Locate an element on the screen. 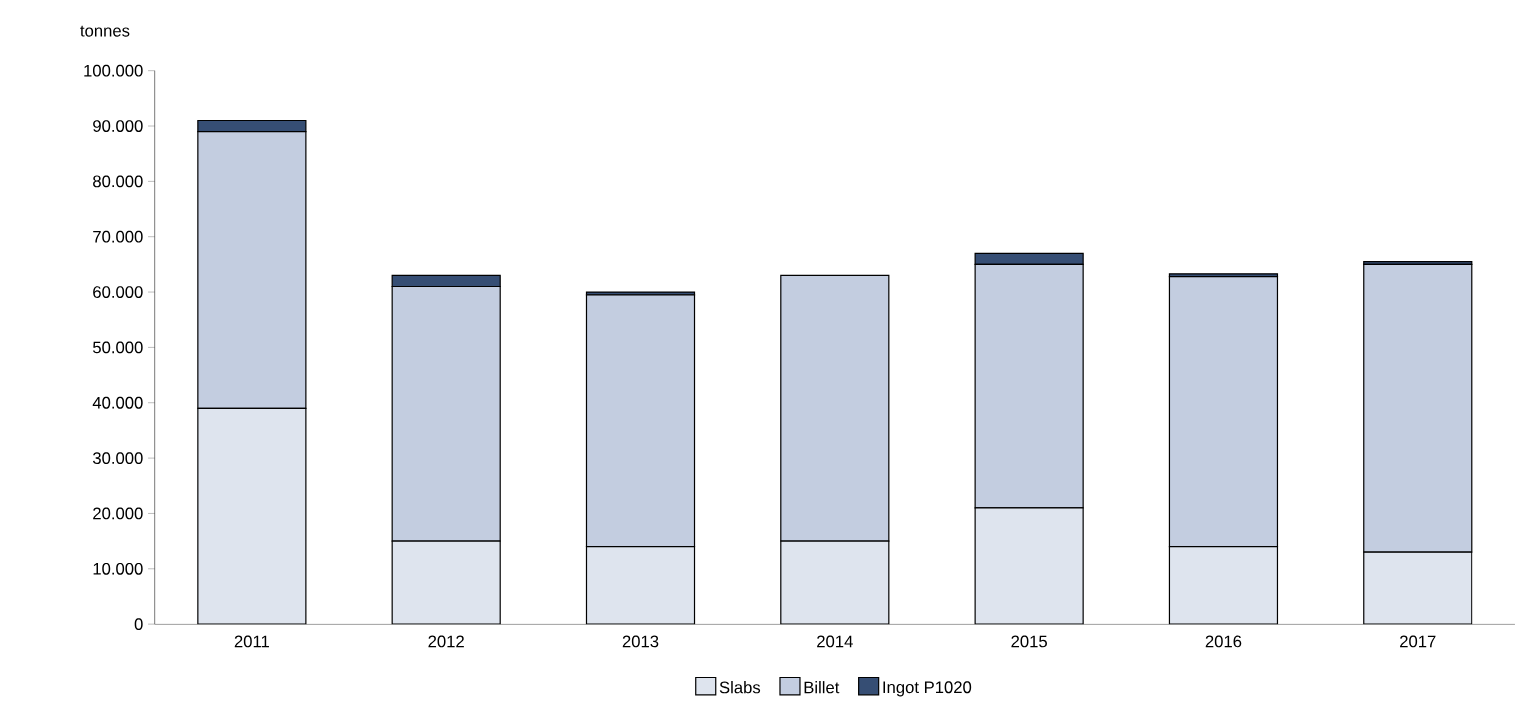 Image resolution: width=1515 pixels, height=713 pixels. y-tick-label: 70.000 is located at coordinates (118, 236).